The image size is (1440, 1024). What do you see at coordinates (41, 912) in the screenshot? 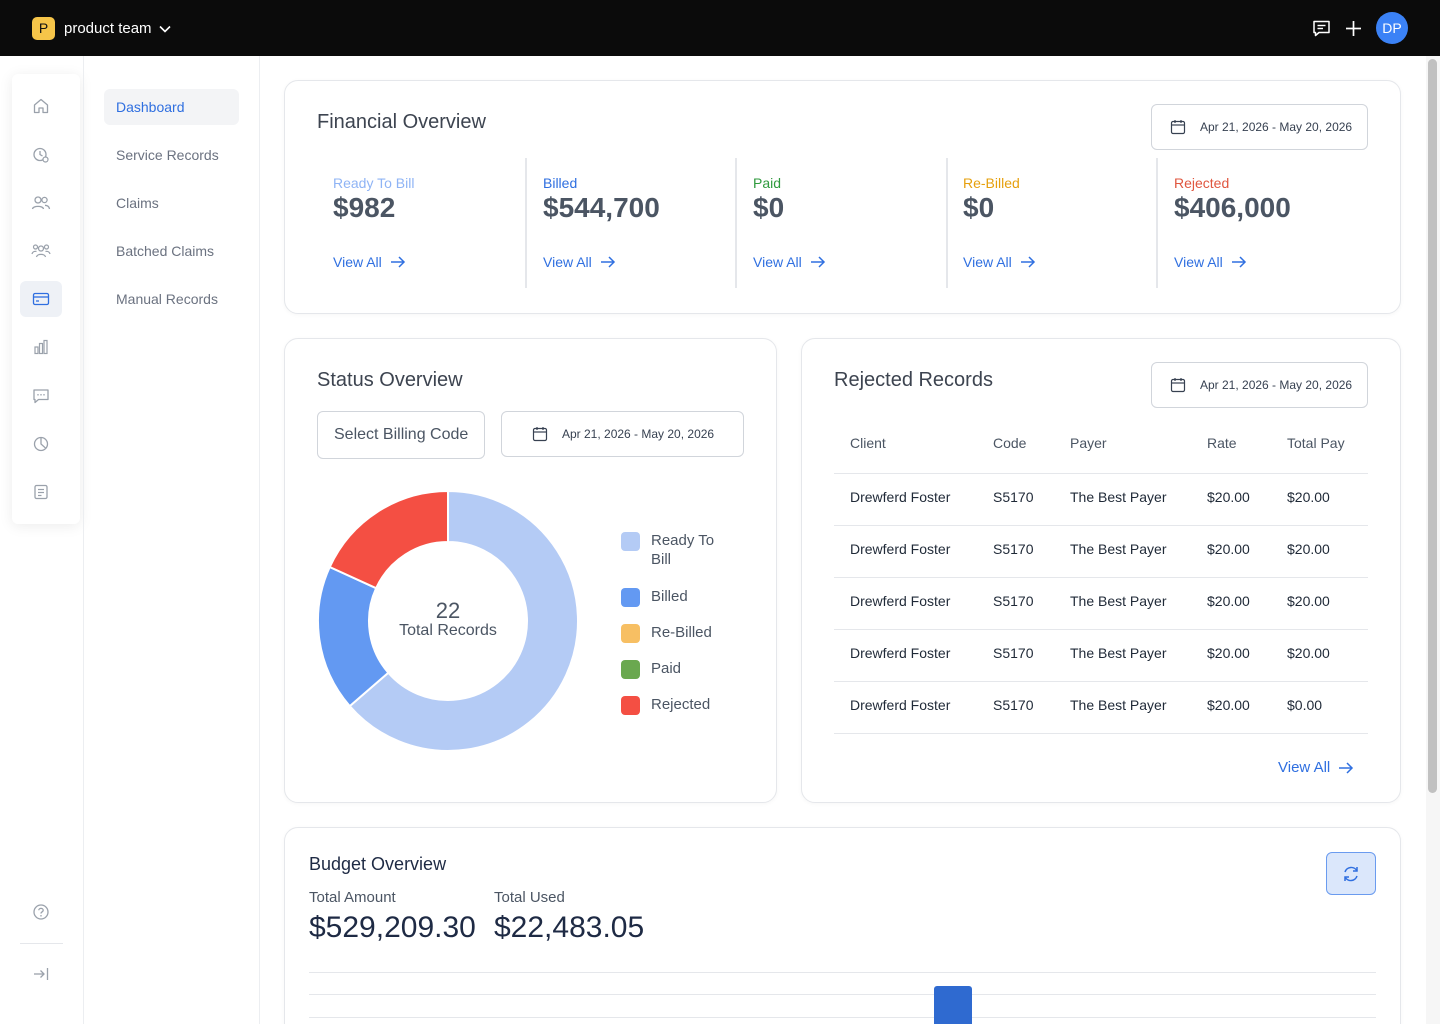
I see `rail-help` at bounding box center [41, 912].